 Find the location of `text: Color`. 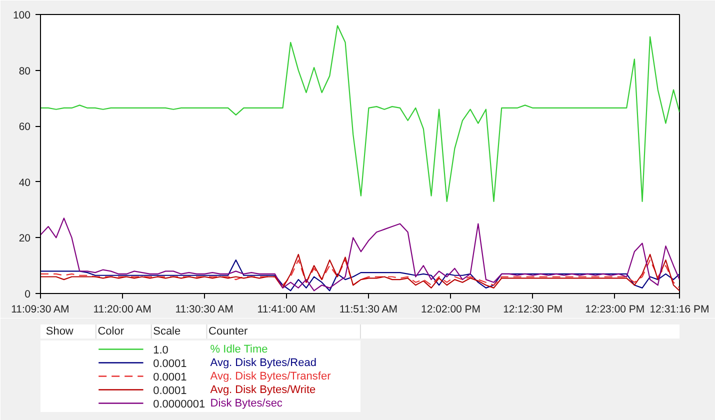

text: Color is located at coordinates (111, 332).